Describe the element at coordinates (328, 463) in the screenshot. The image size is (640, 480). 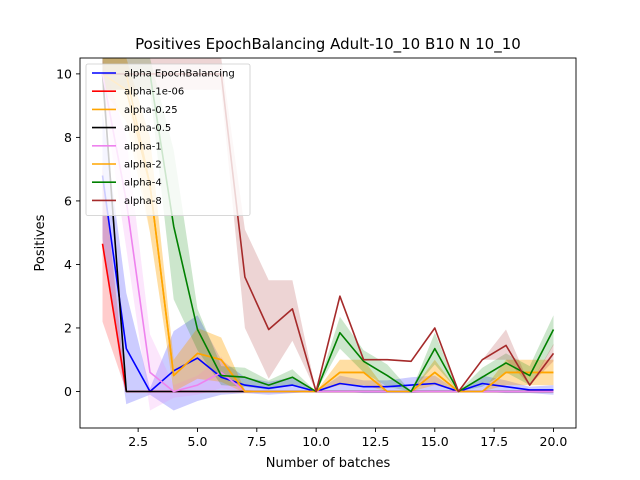
I see `x-axis-label: Number of batches` at that location.